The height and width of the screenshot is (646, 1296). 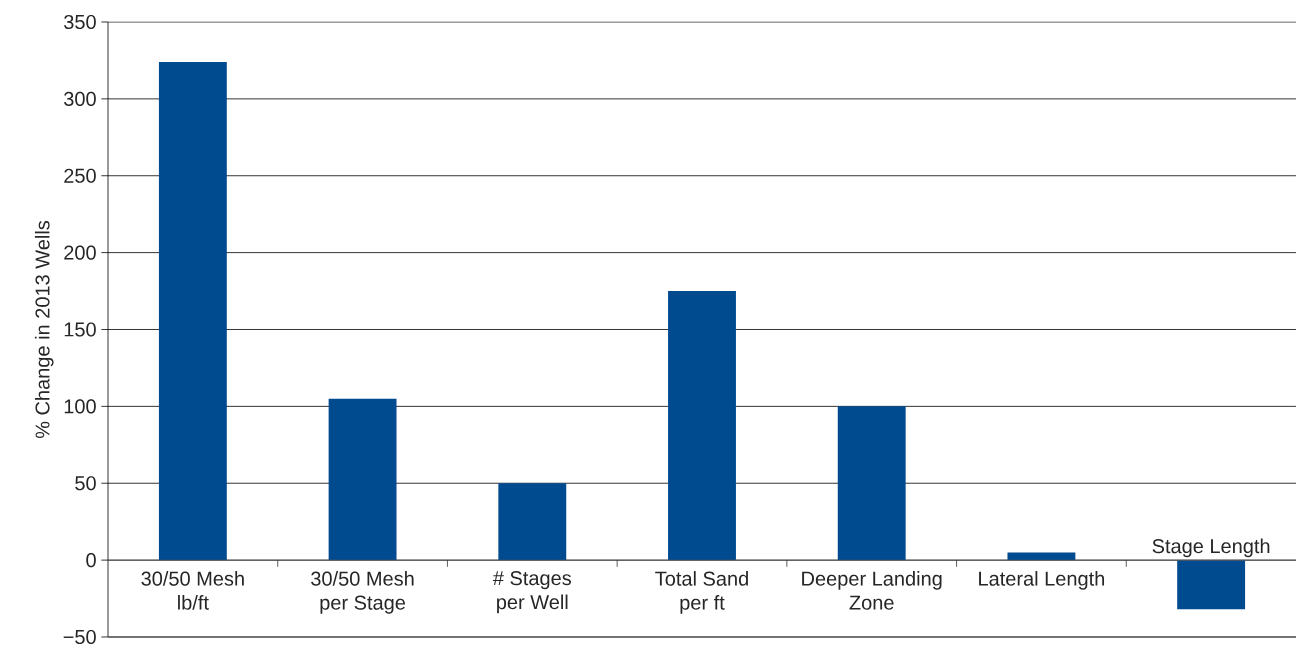 I want to click on y-tick-label: 150, so click(x=80, y=329).